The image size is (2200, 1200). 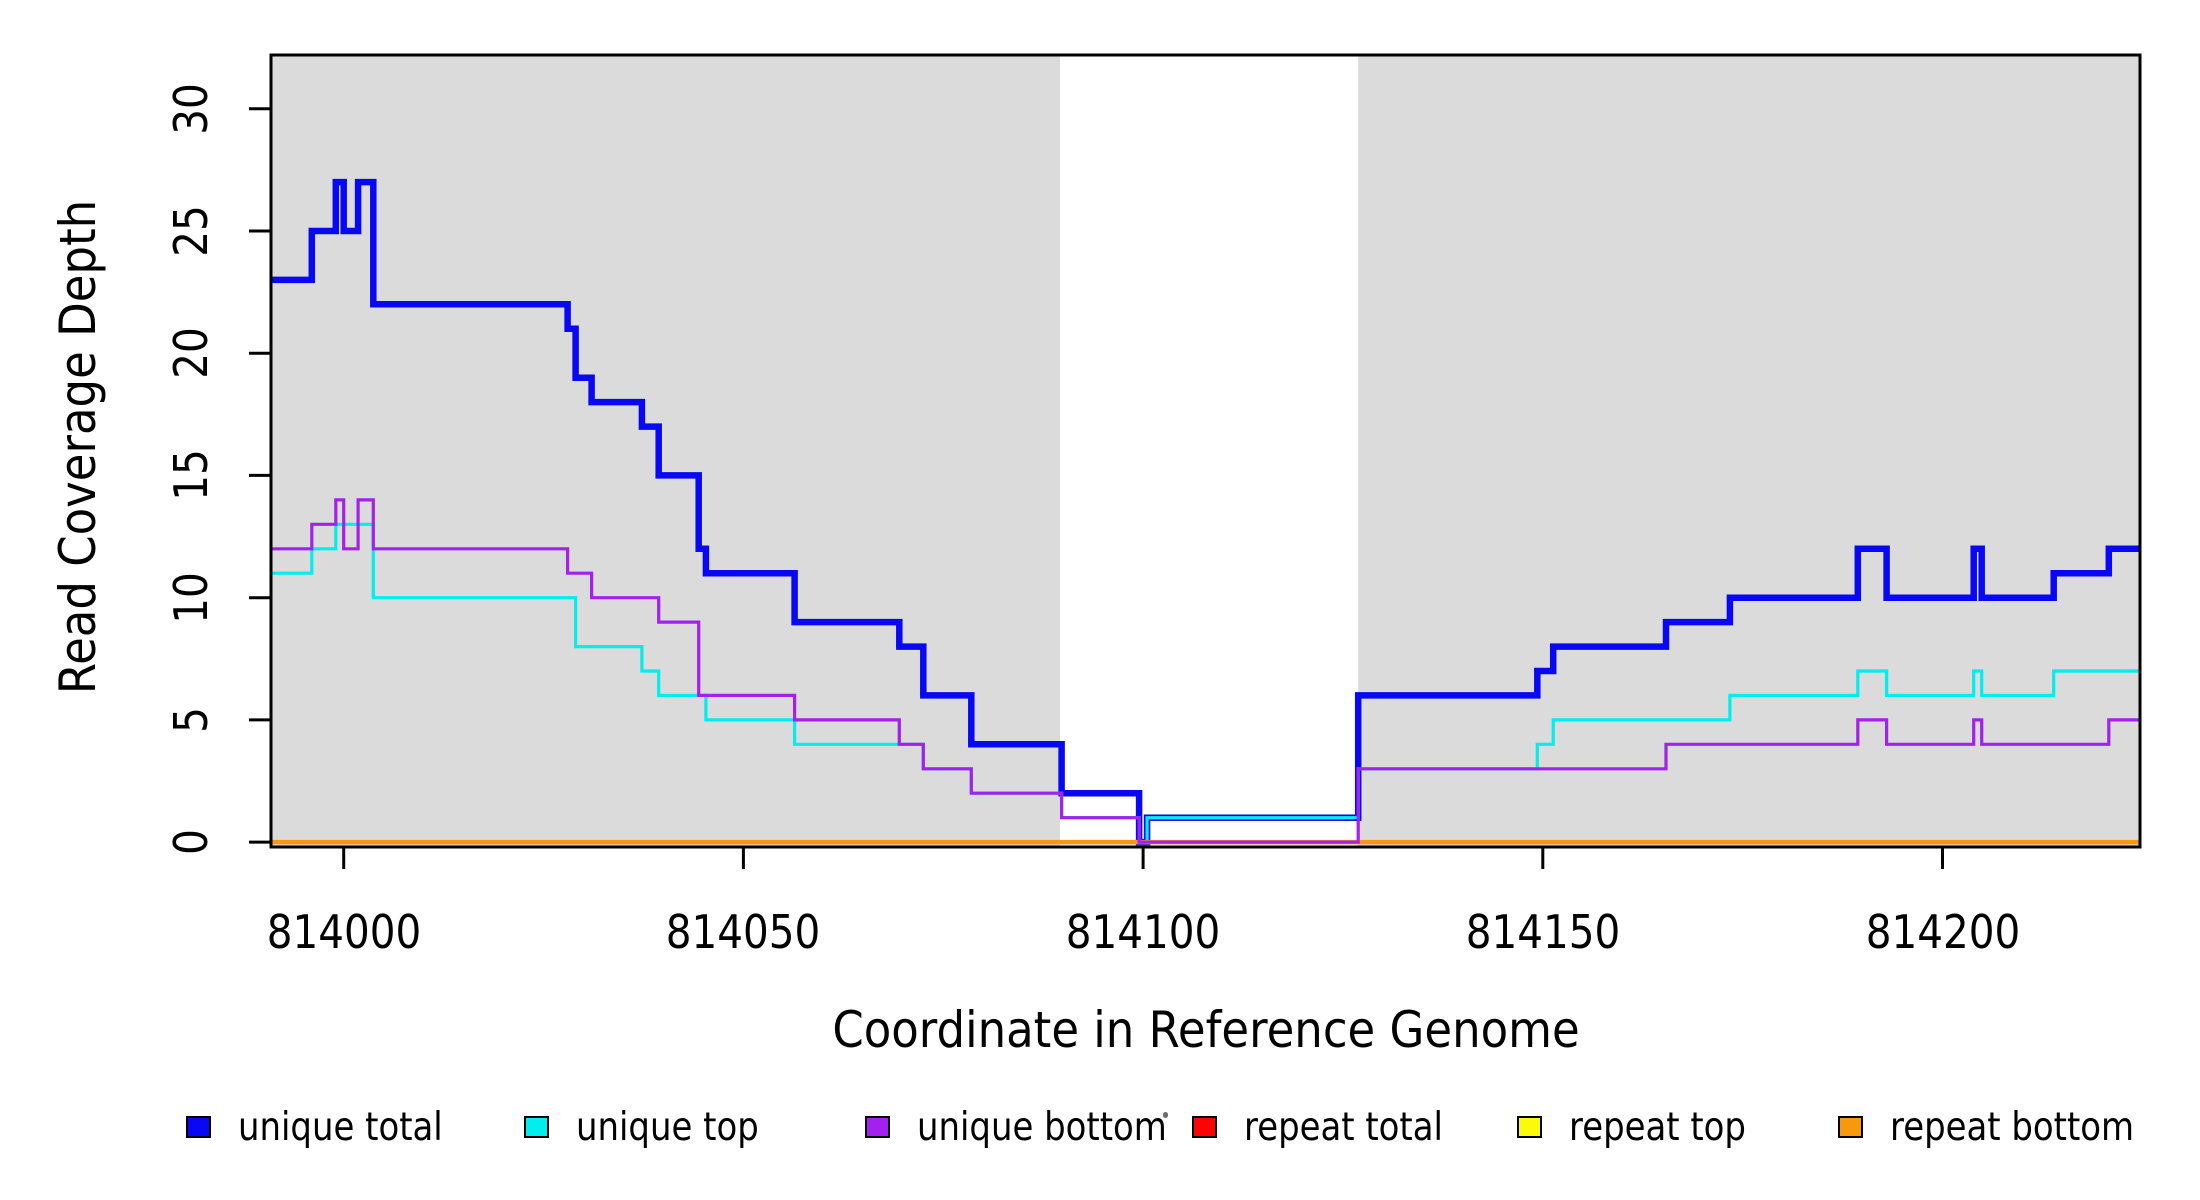 What do you see at coordinates (1543, 932) in the screenshot?
I see `x-tick-label-814150: 814150` at bounding box center [1543, 932].